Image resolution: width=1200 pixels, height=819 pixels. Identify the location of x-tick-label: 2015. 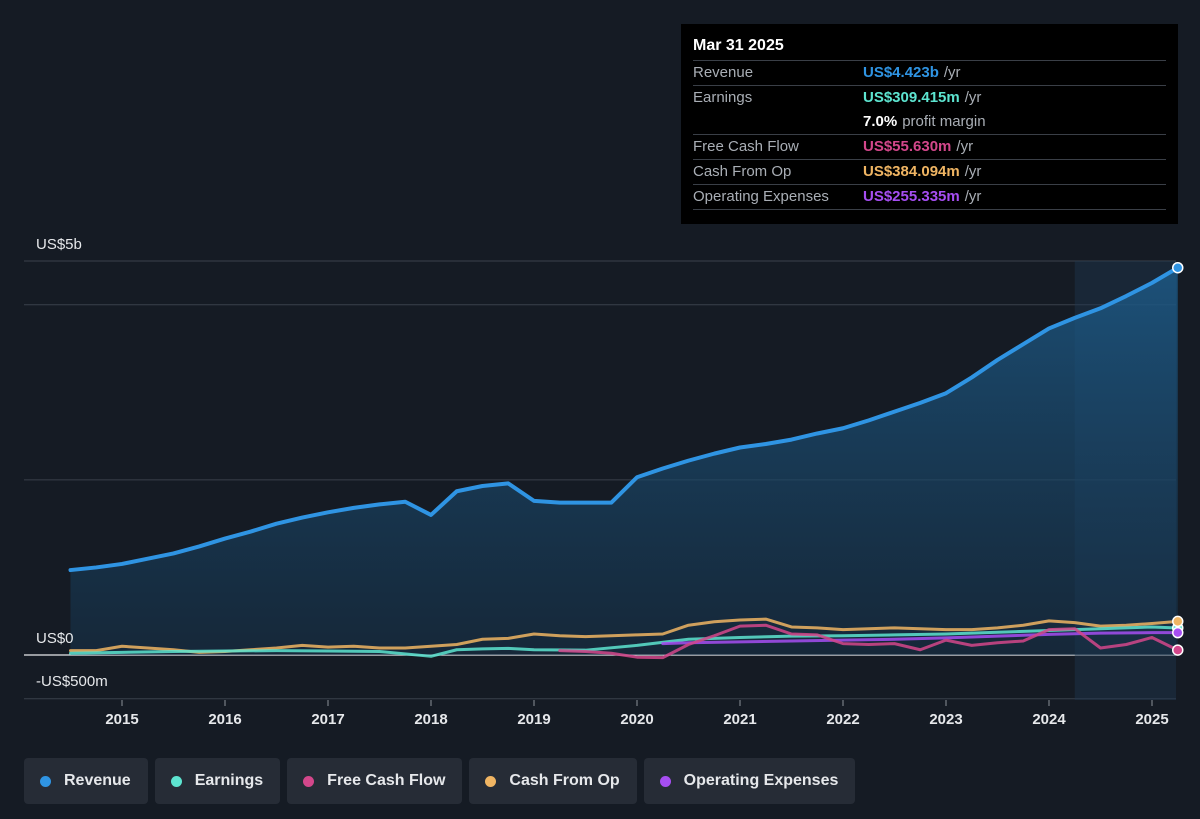
(121, 719).